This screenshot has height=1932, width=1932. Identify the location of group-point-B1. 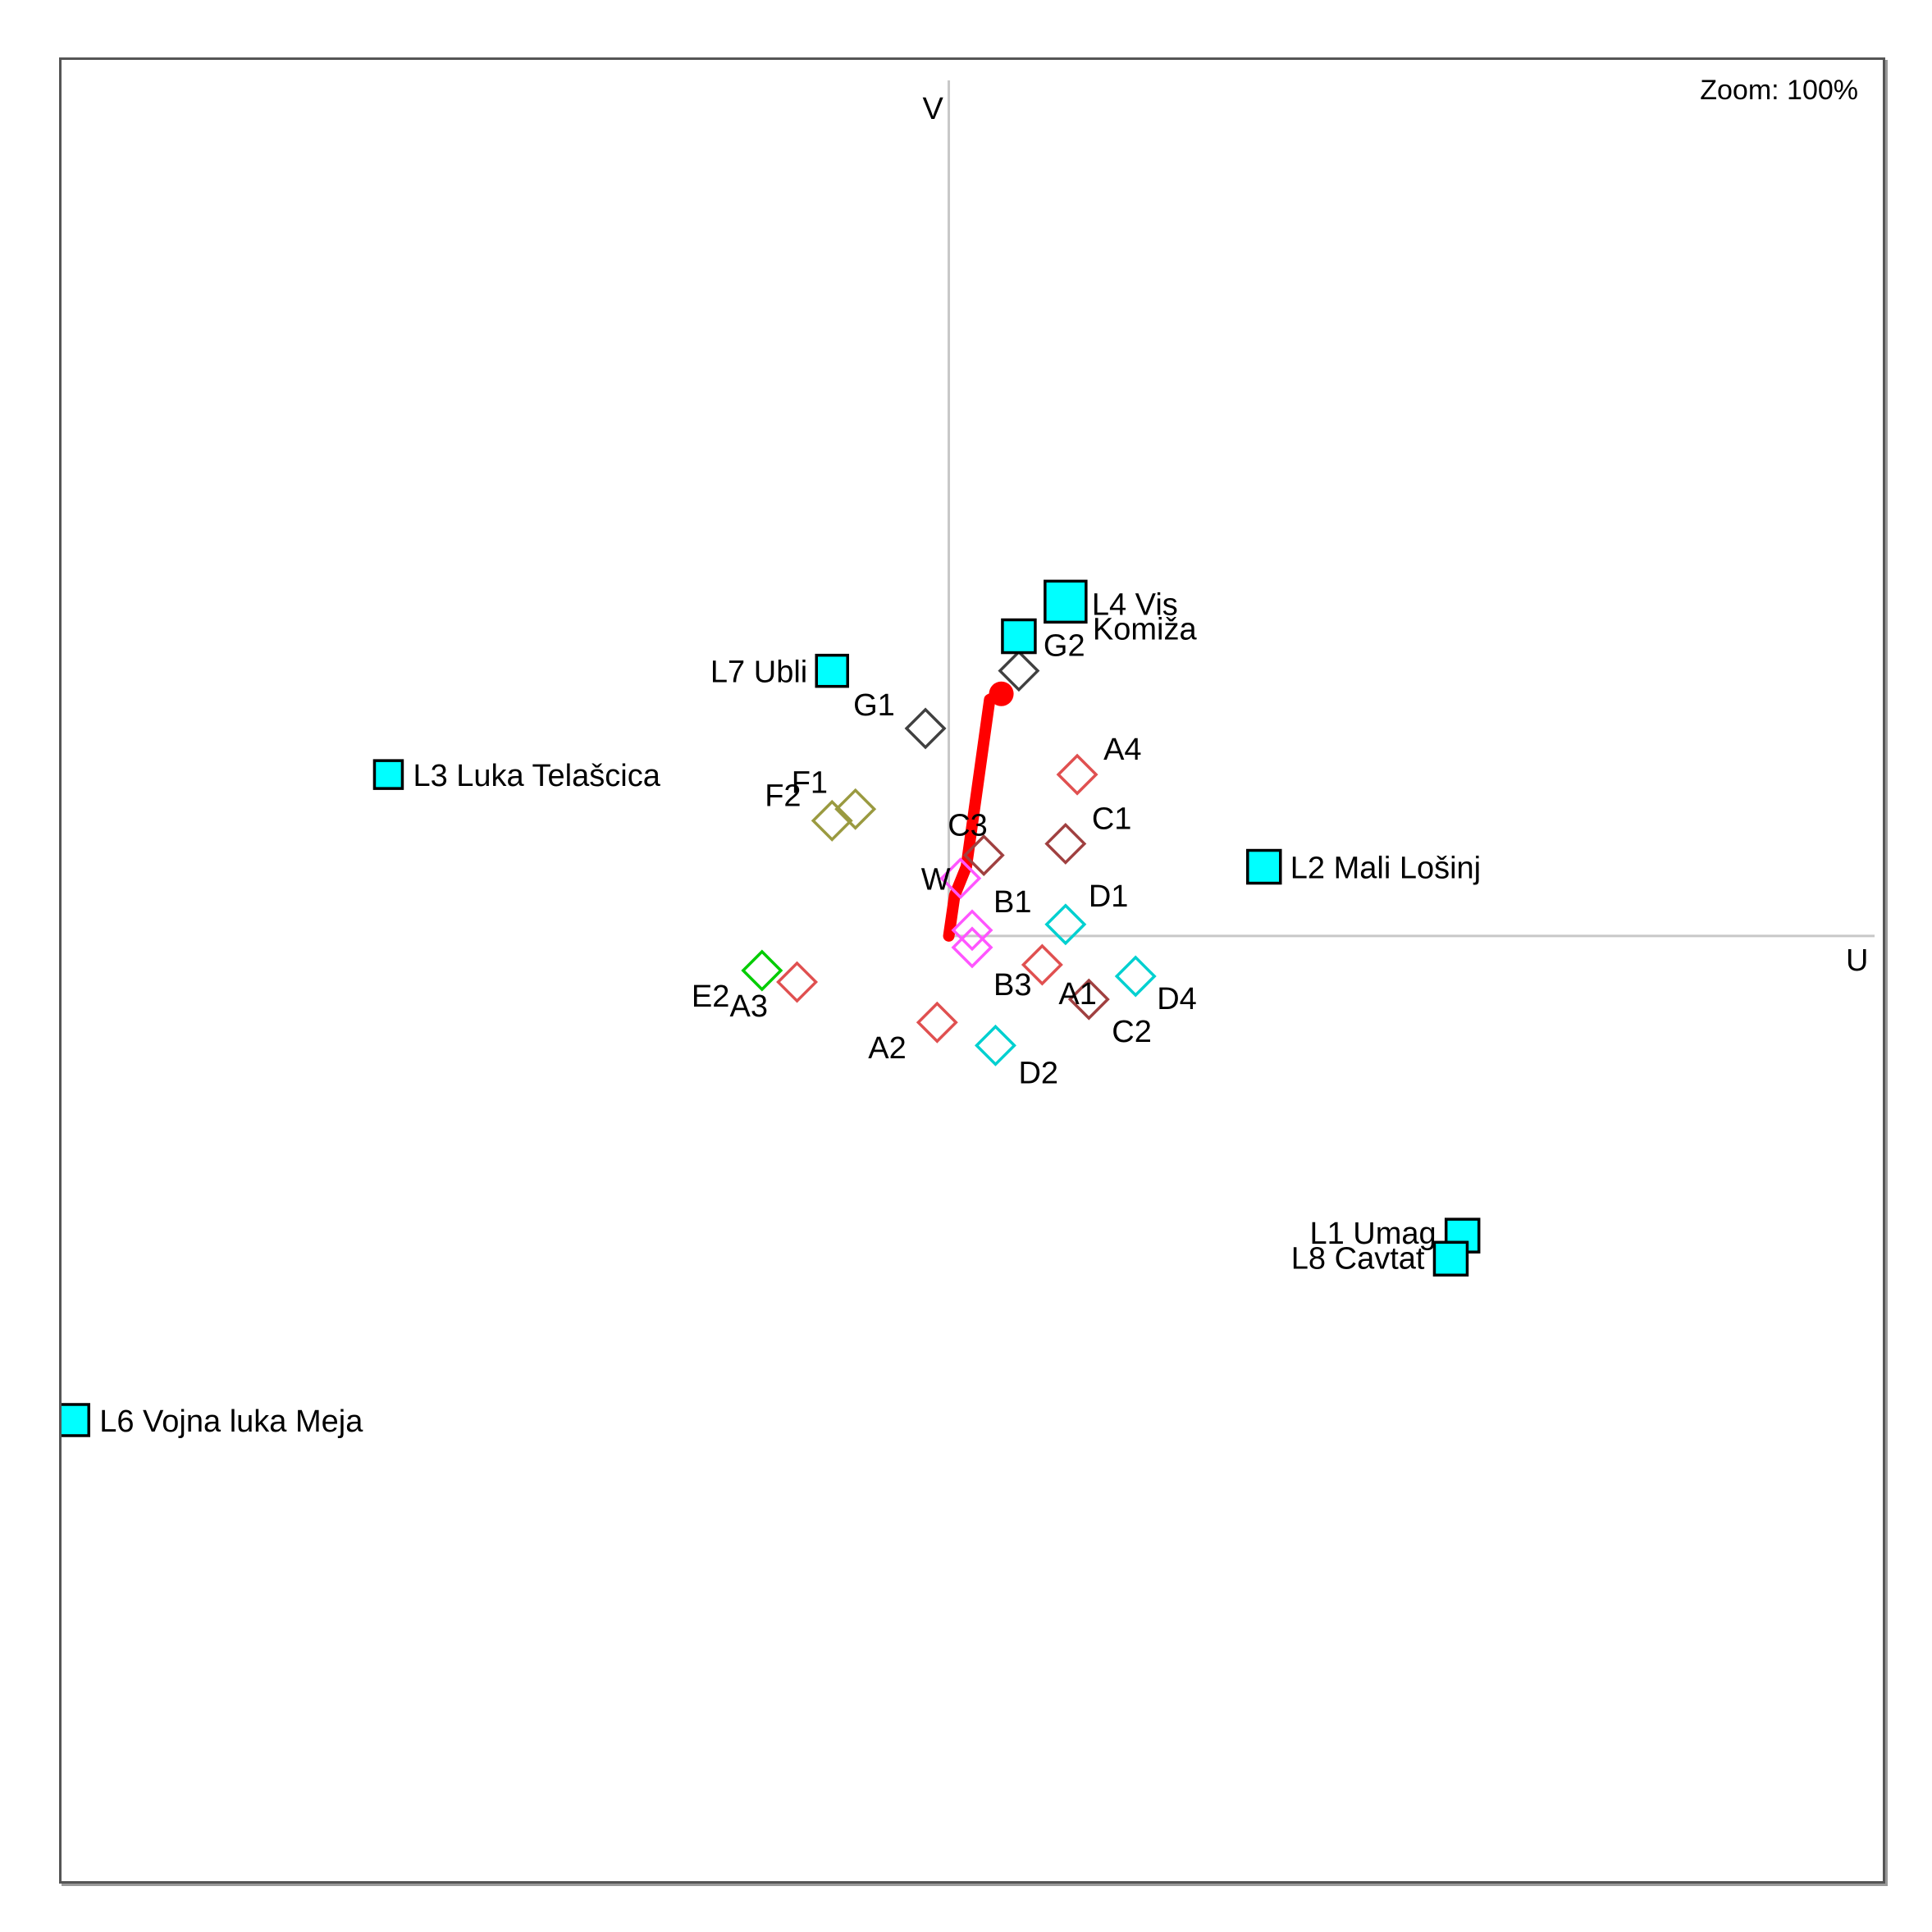
(972, 931).